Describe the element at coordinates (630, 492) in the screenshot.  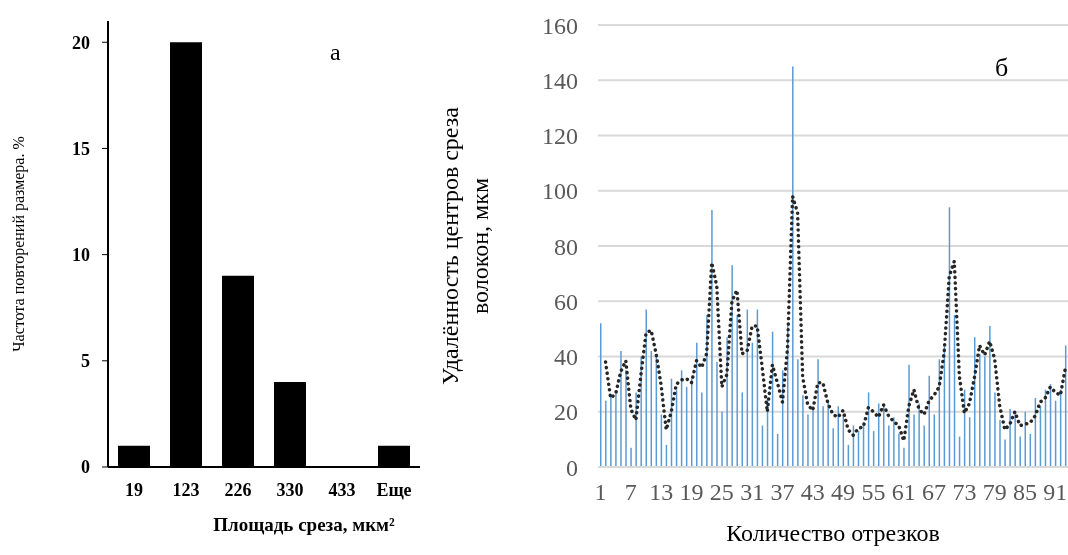
I see `x-tick-label: 7` at that location.